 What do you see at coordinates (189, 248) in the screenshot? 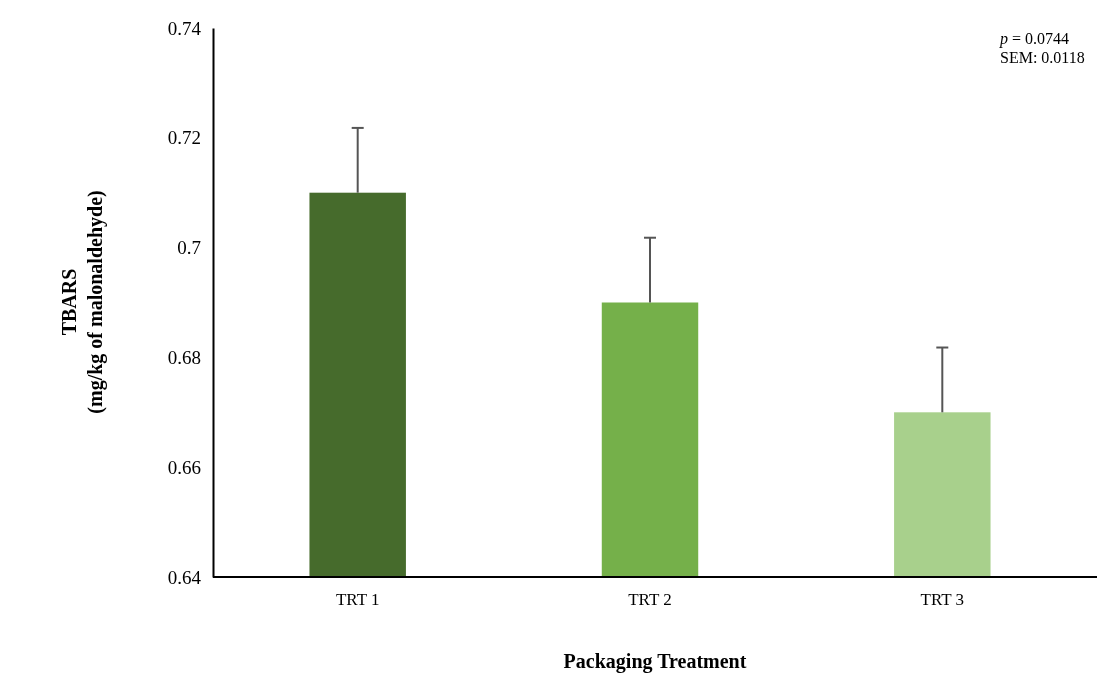
I see `y-tick-label: 0.7` at bounding box center [189, 248].